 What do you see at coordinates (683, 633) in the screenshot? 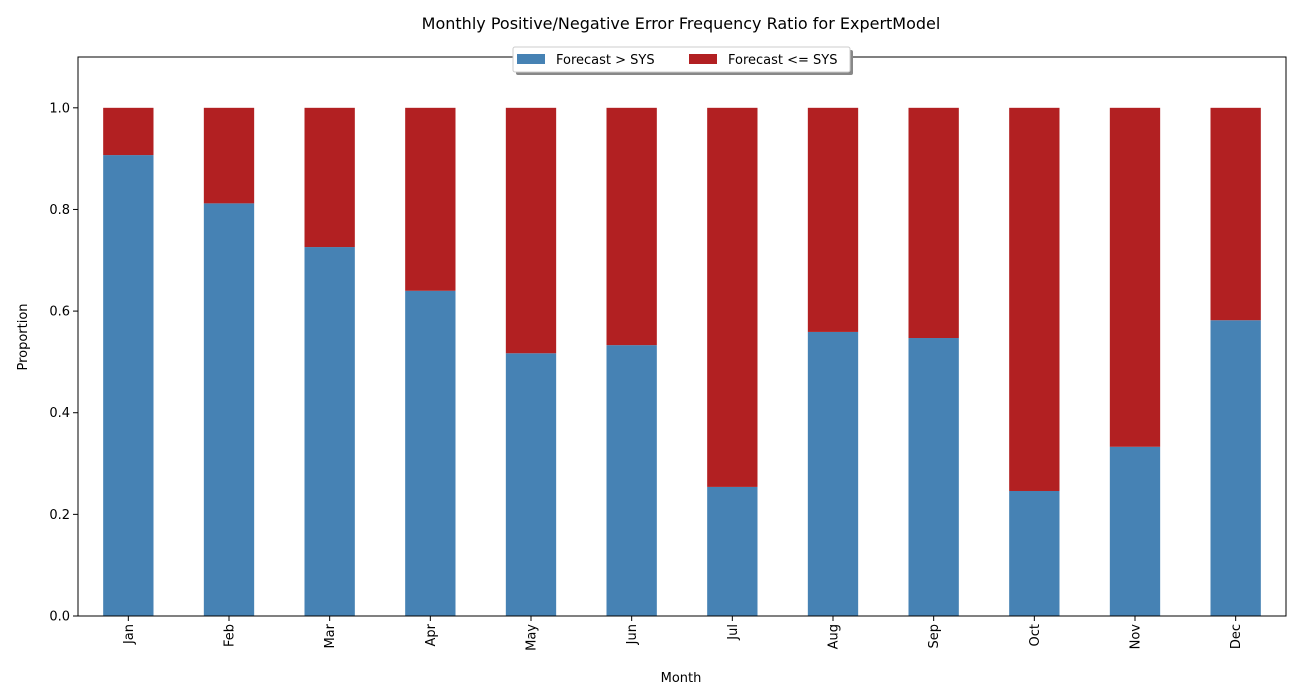
I see `x-axis: Jan Feb Mar Apr May Jun Jul Aug Sep Oct Nov Dec` at bounding box center [683, 633].